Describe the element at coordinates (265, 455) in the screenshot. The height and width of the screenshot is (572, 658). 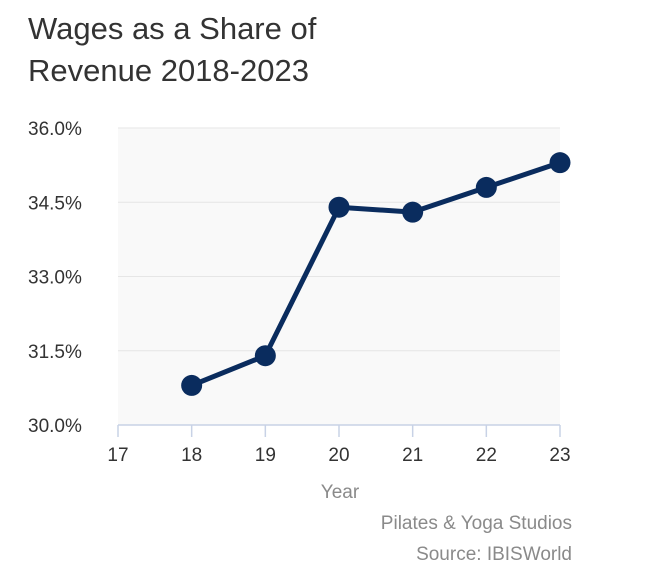
I see `x-tick-label: 19` at that location.